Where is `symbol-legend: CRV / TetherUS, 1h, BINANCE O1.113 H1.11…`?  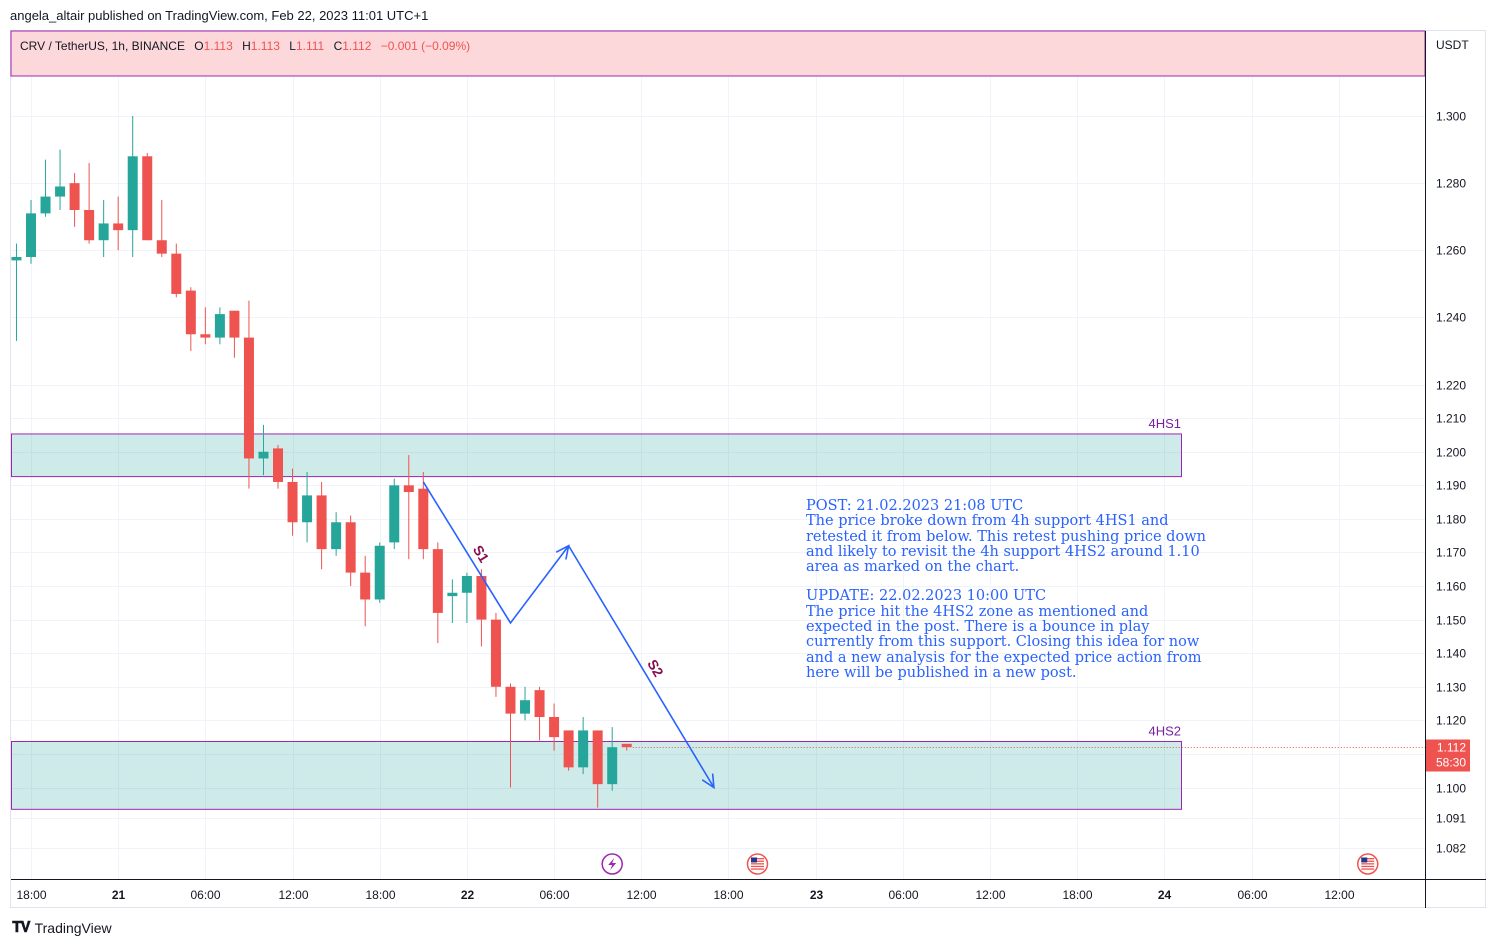
symbol-legend: CRV / TetherUS, 1h, BINANCE O1.113 H1.11… is located at coordinates (245, 46).